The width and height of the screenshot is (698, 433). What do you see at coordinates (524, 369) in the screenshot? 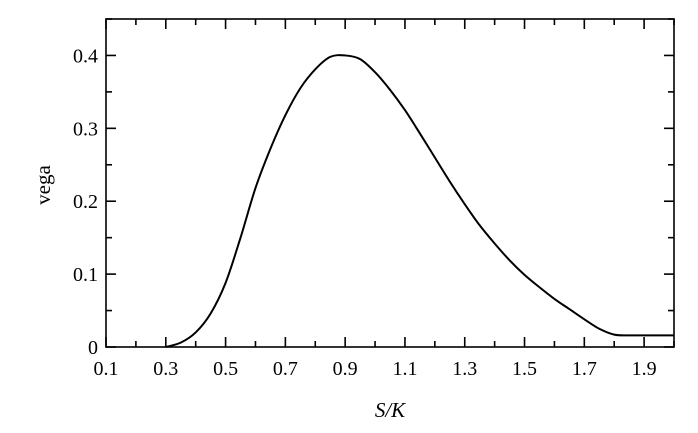
I see `x-tick-label: 1.5` at bounding box center [524, 369].